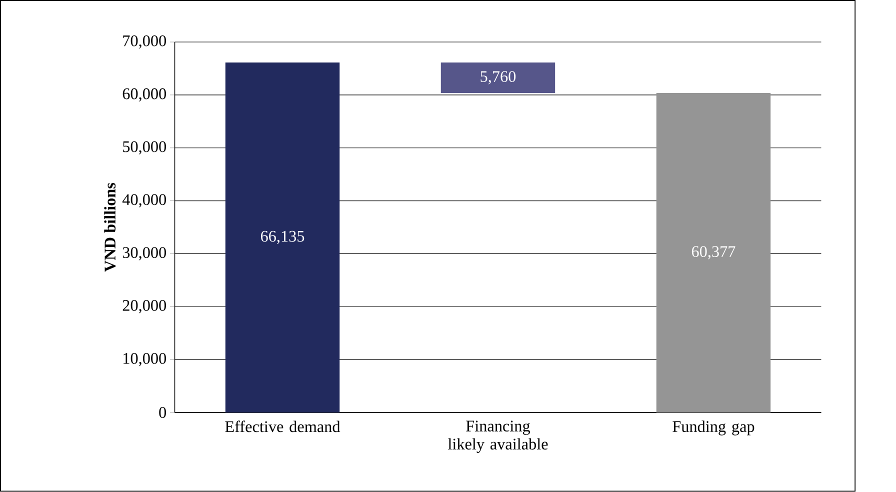 This screenshot has width=896, height=492. I want to click on y-tick-label: 50,000, so click(144, 148).